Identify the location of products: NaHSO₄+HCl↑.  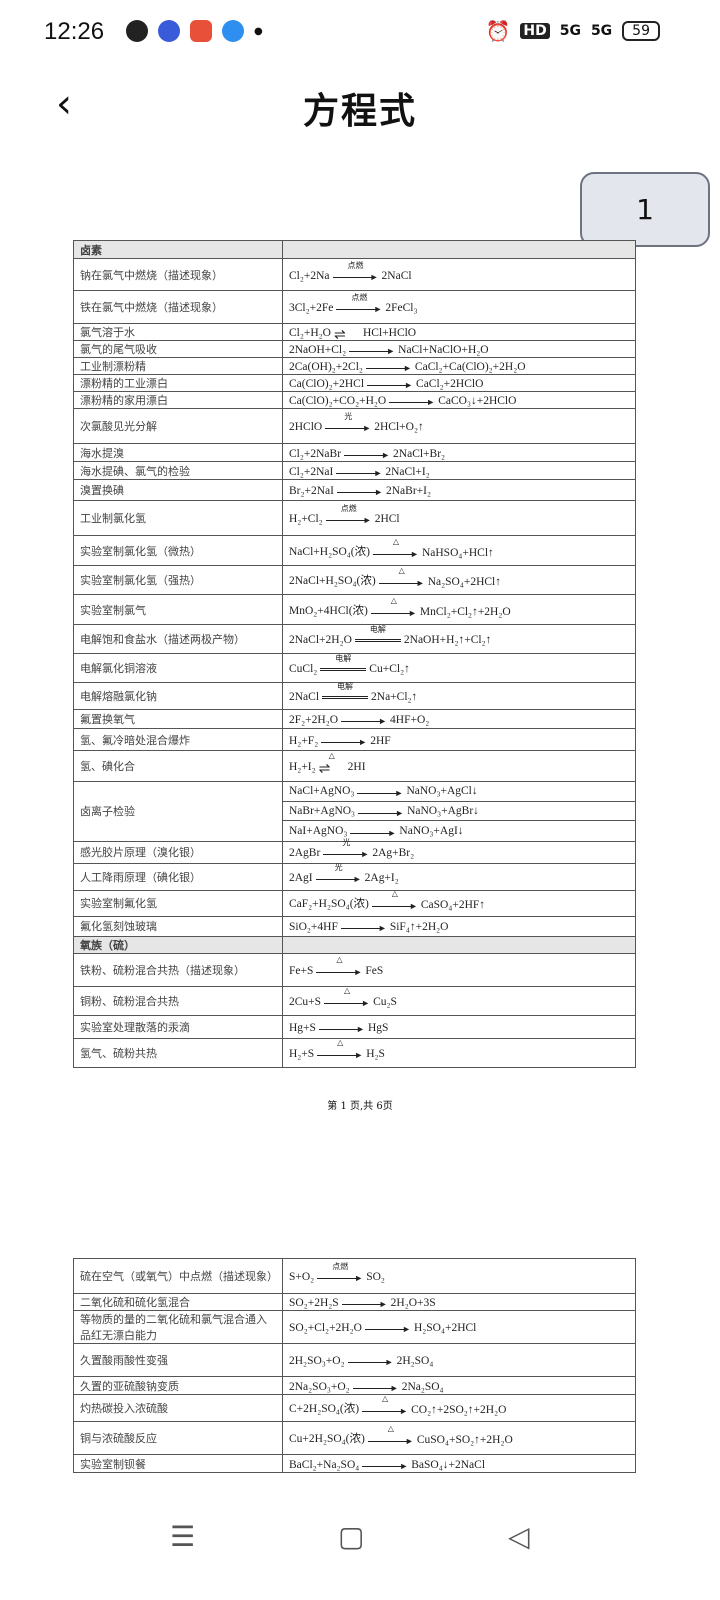
(457, 552).